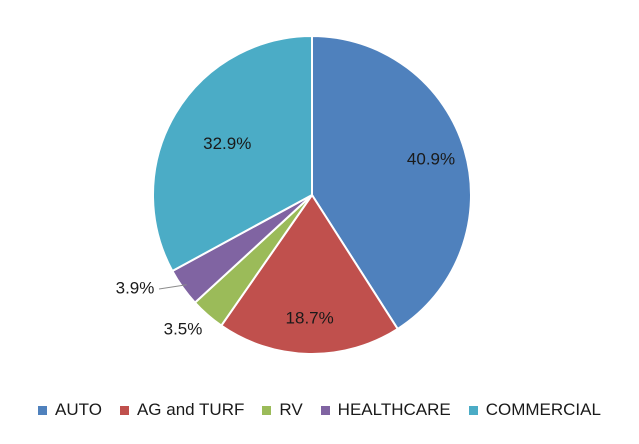 The image size is (639, 444). I want to click on legend-item-commercial: COMMERCIAL, so click(534, 410).